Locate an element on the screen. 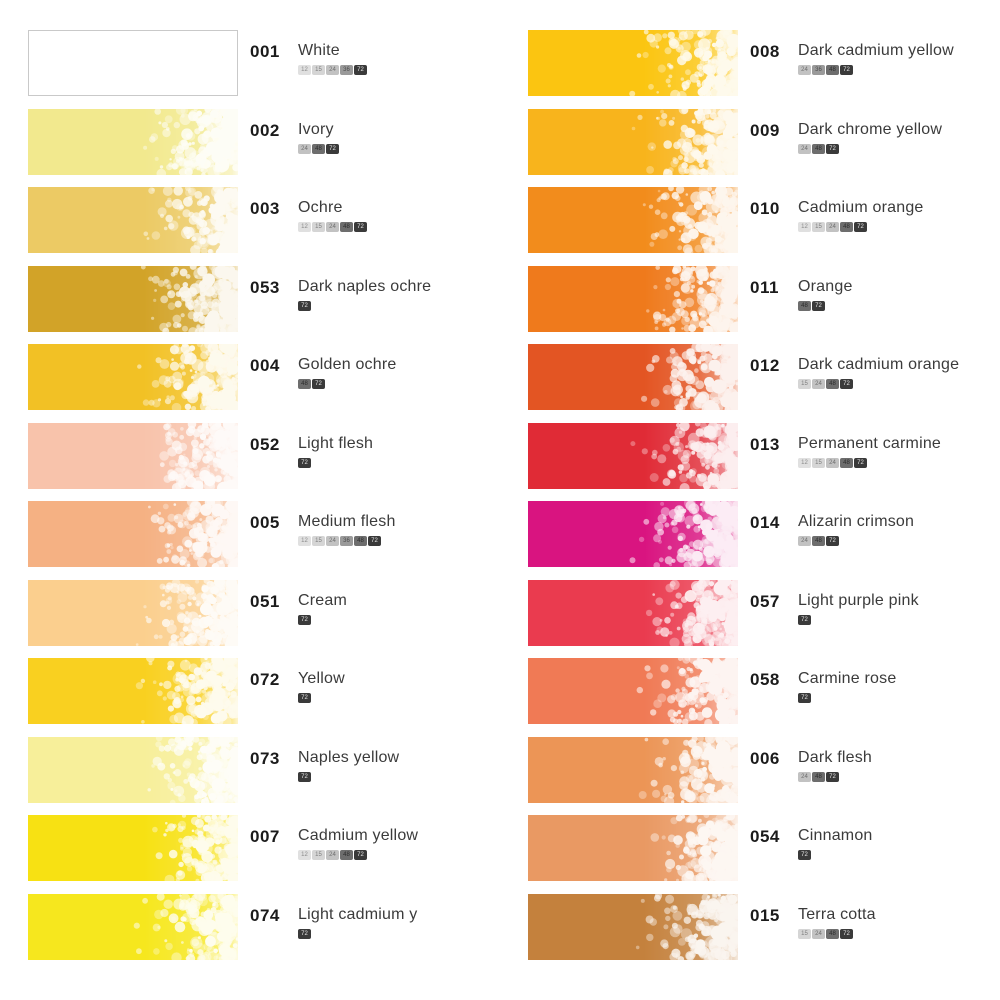  colour-entry: 051 Cream 72 is located at coordinates (250, 618).